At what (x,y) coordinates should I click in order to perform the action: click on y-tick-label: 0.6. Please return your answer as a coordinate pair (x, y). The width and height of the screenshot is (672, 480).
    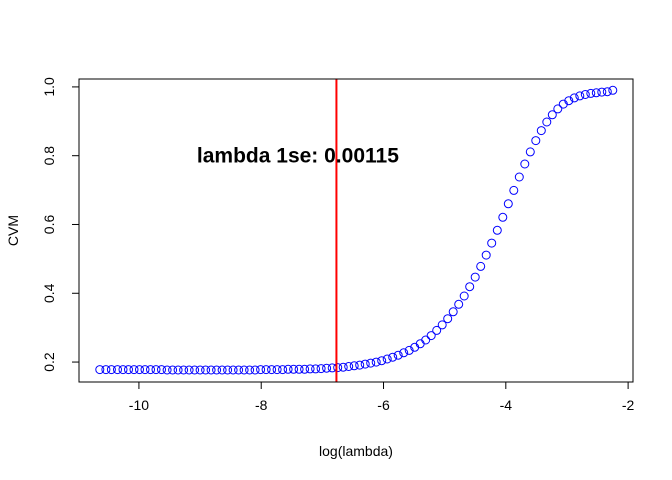
    Looking at the image, I should click on (49, 225).